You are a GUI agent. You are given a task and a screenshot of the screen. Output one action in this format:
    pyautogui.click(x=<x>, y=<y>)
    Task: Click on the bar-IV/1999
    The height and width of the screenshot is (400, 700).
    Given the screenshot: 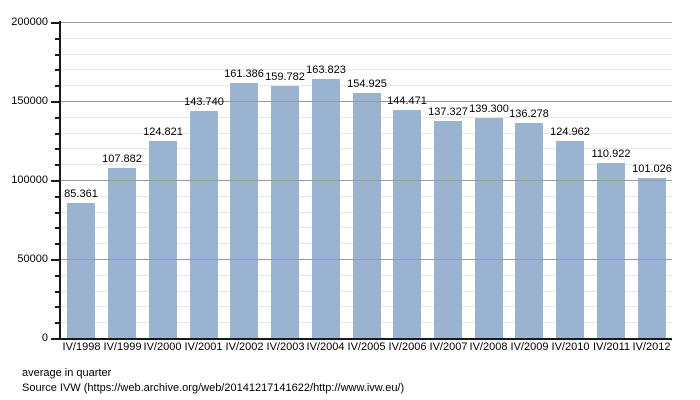 What is the action you would take?
    pyautogui.click(x=122, y=253)
    